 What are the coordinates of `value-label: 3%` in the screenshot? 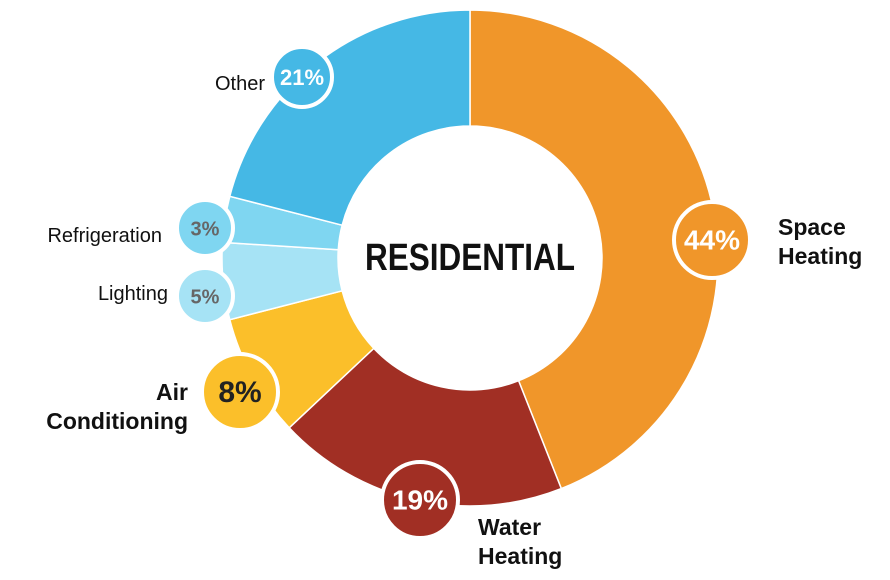 It's located at (205, 229).